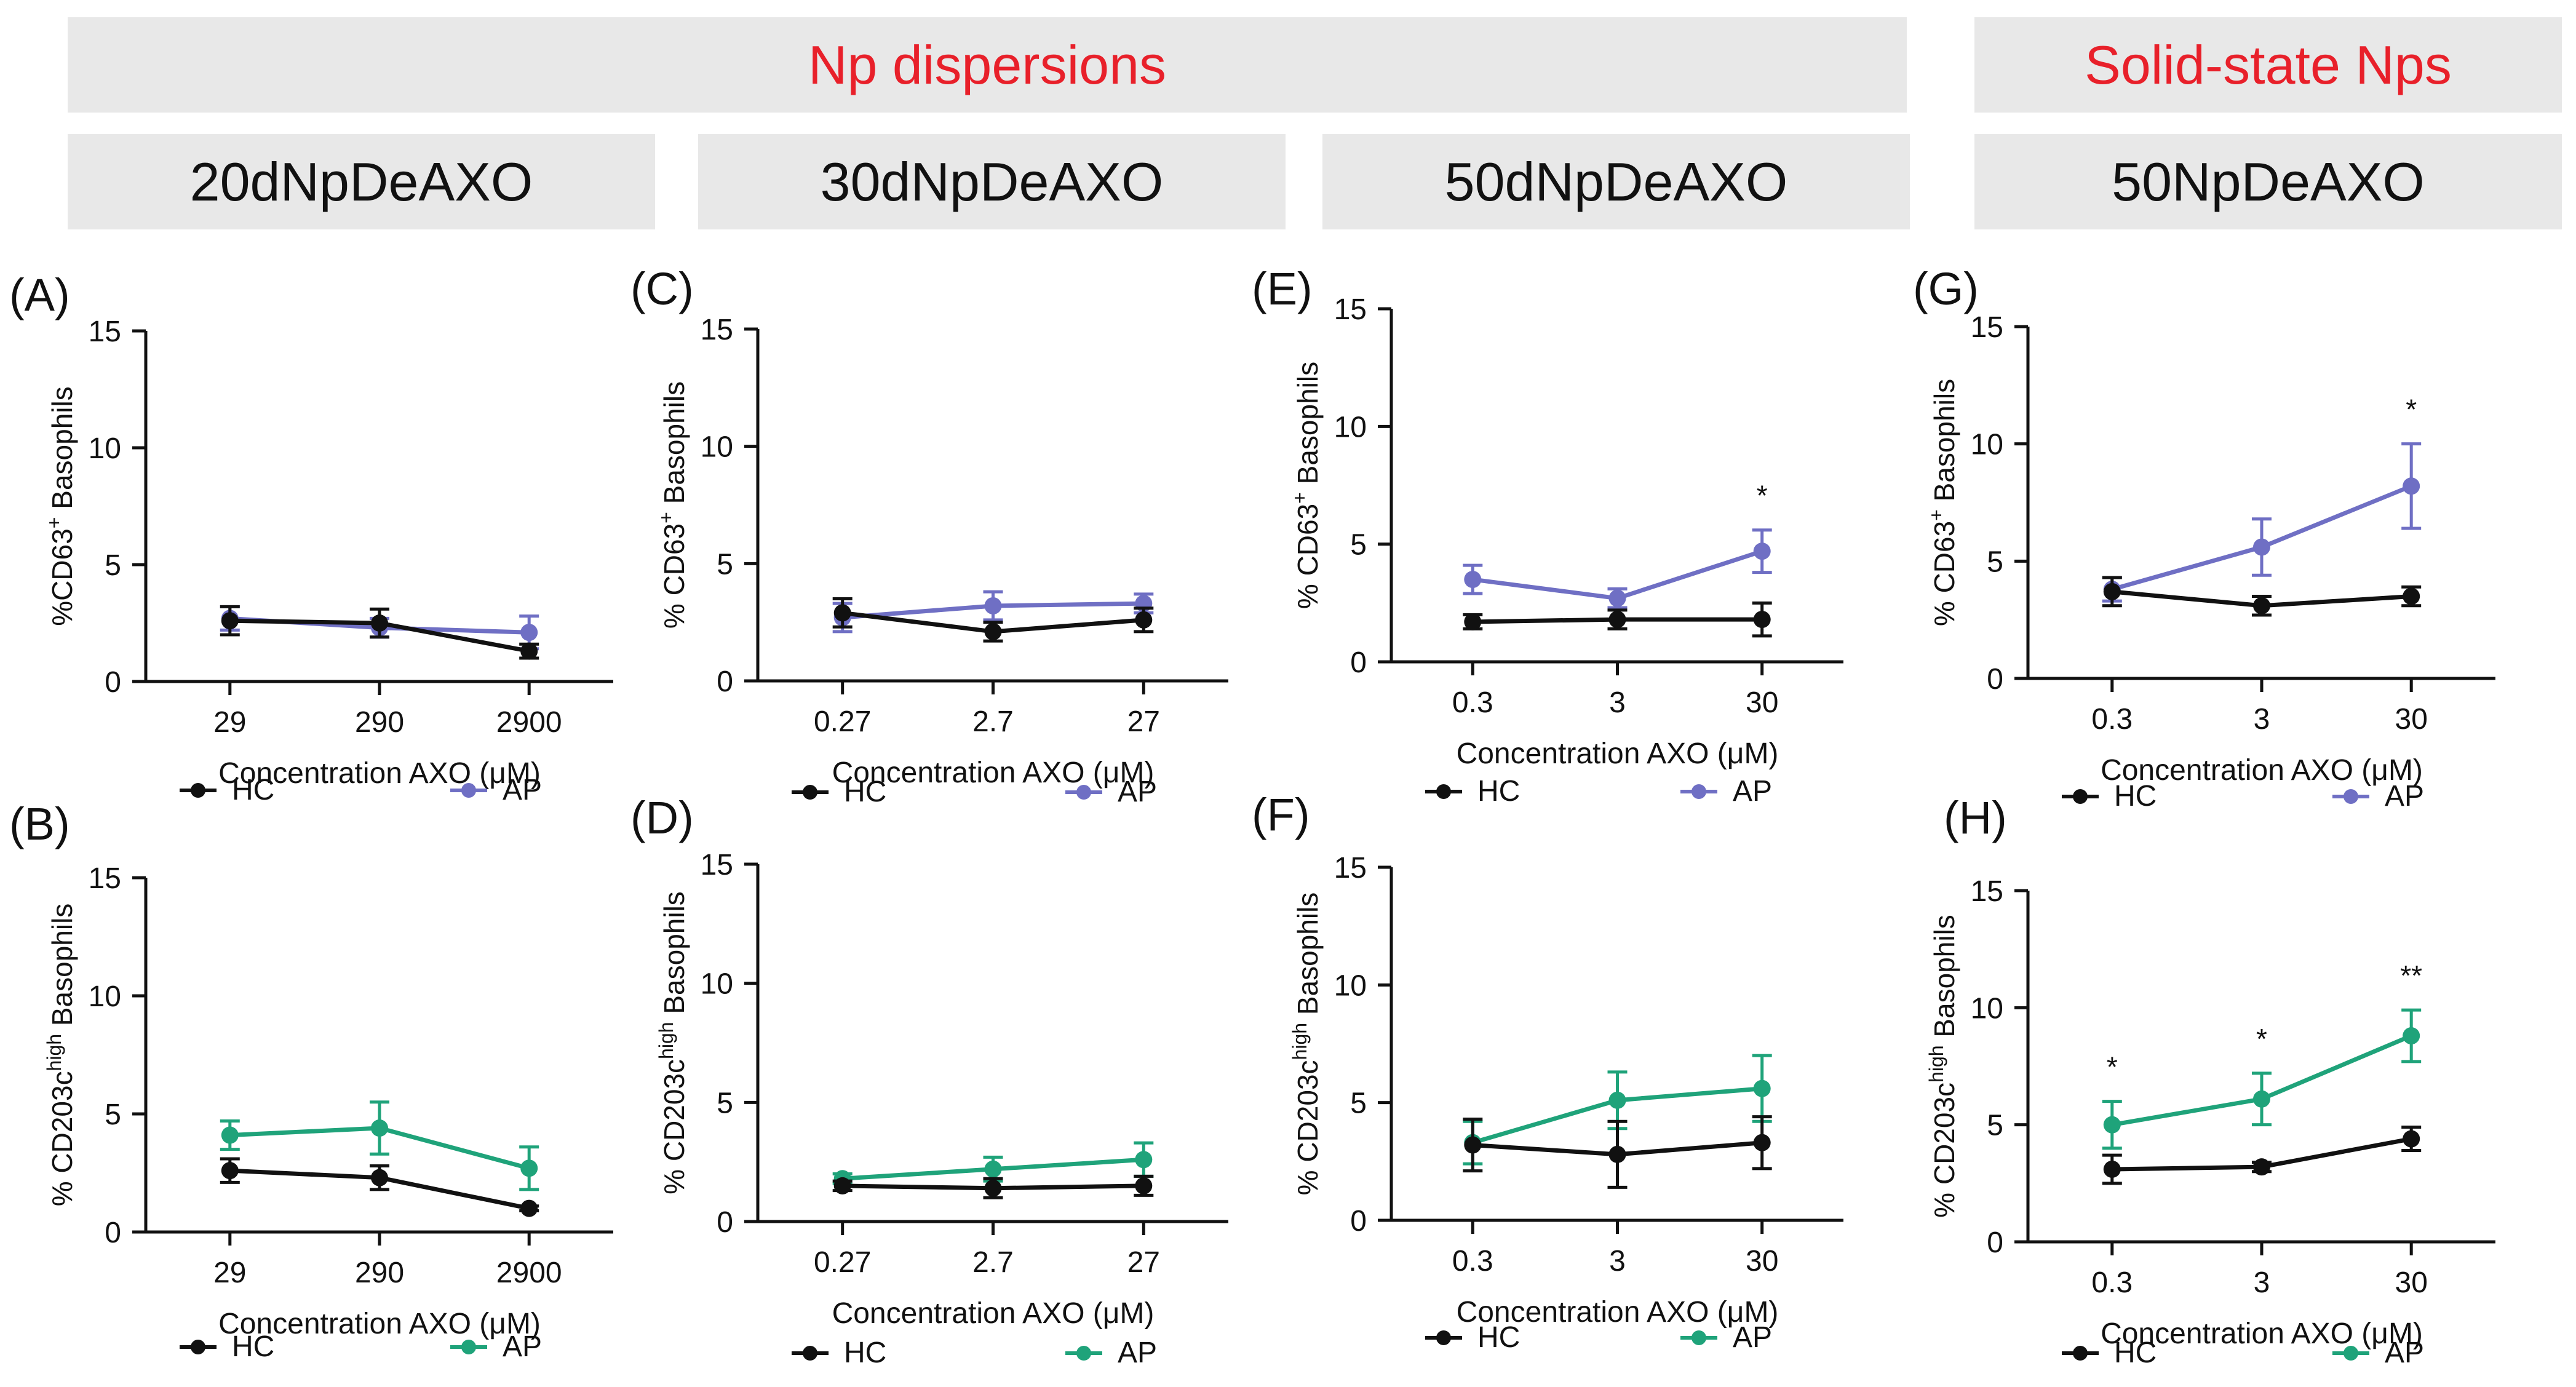 The width and height of the screenshot is (2576, 1387). Describe the element at coordinates (2261, 1039) in the screenshot. I see `significance-marker: *` at that location.